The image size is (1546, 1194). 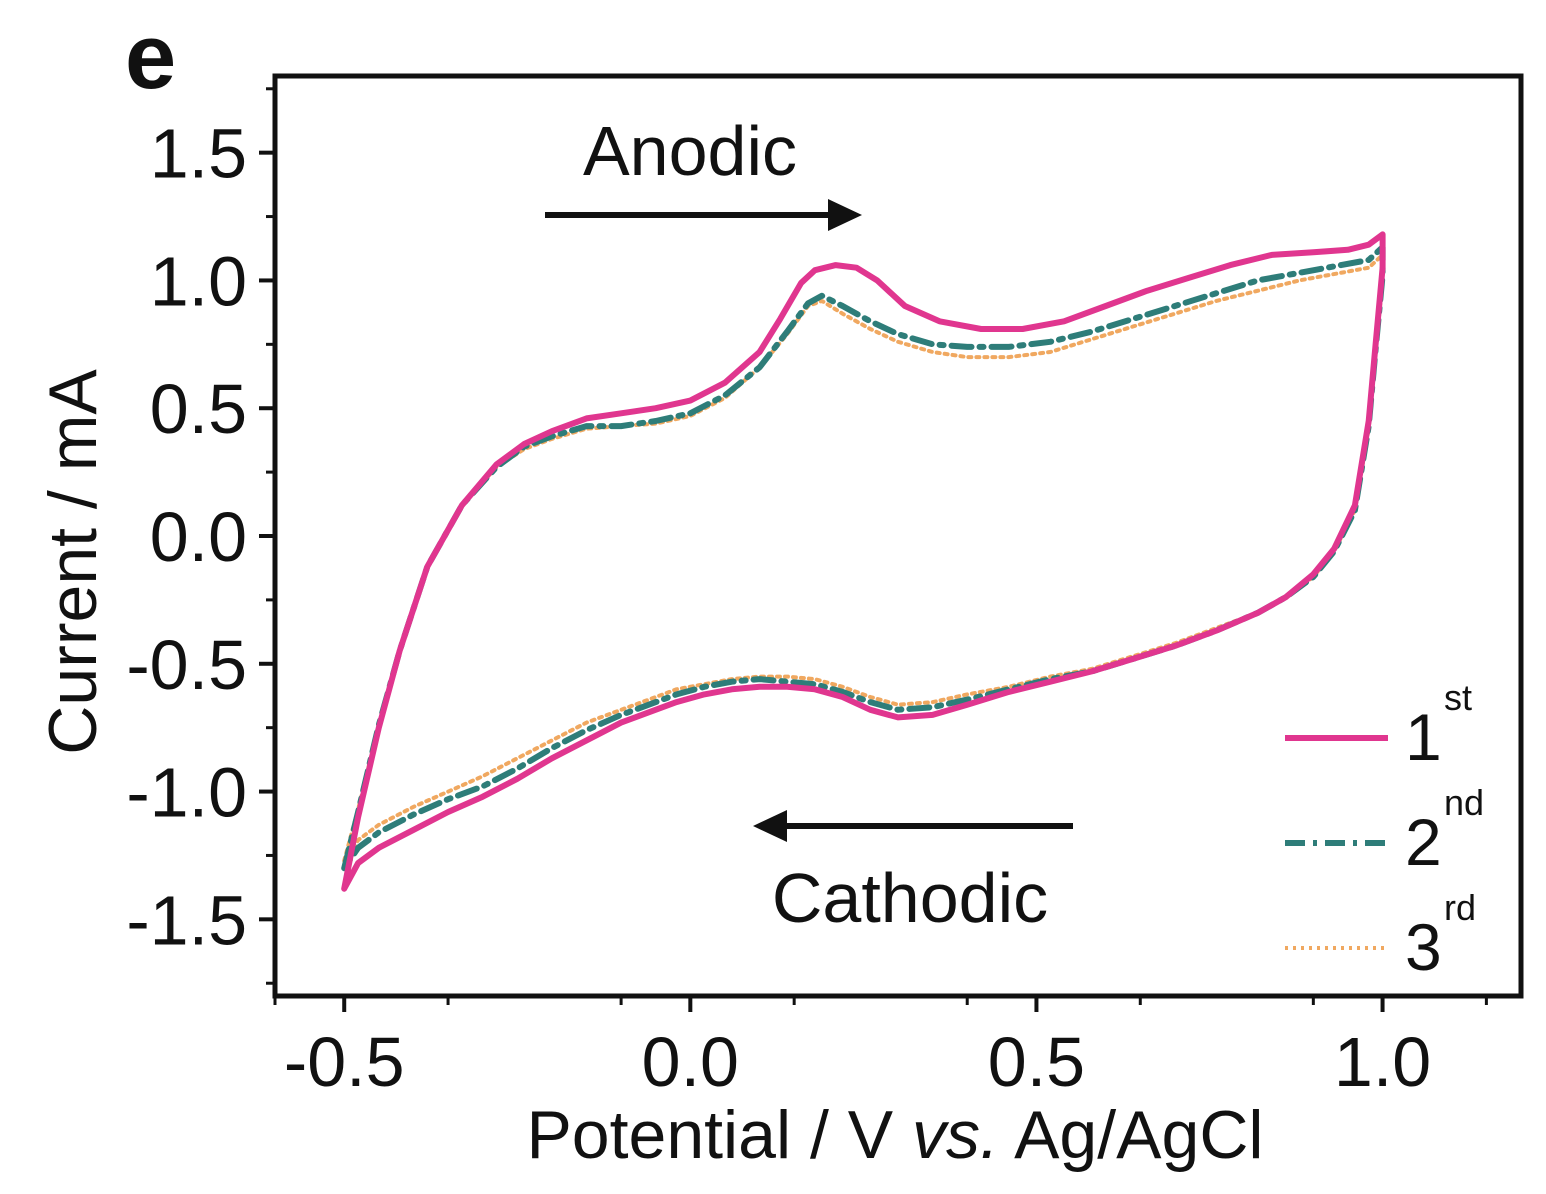 What do you see at coordinates (894, 1135) in the screenshot?
I see `x-axis-title: Potential / V vs. Ag/AgCl` at bounding box center [894, 1135].